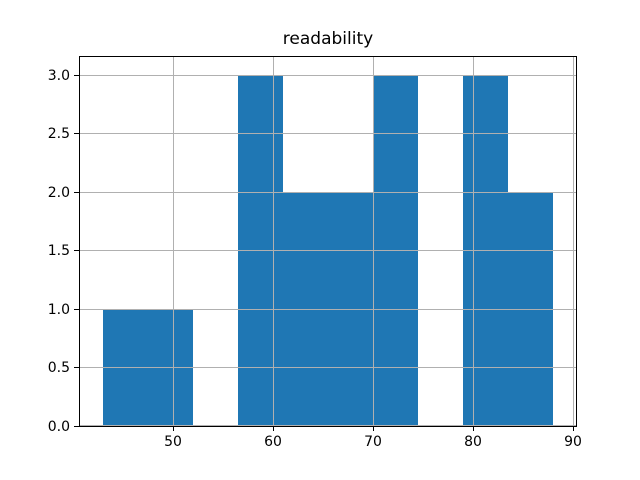 This screenshot has width=640, height=480. Describe the element at coordinates (58, 309) in the screenshot. I see `y-tick-label: 1.0` at that location.